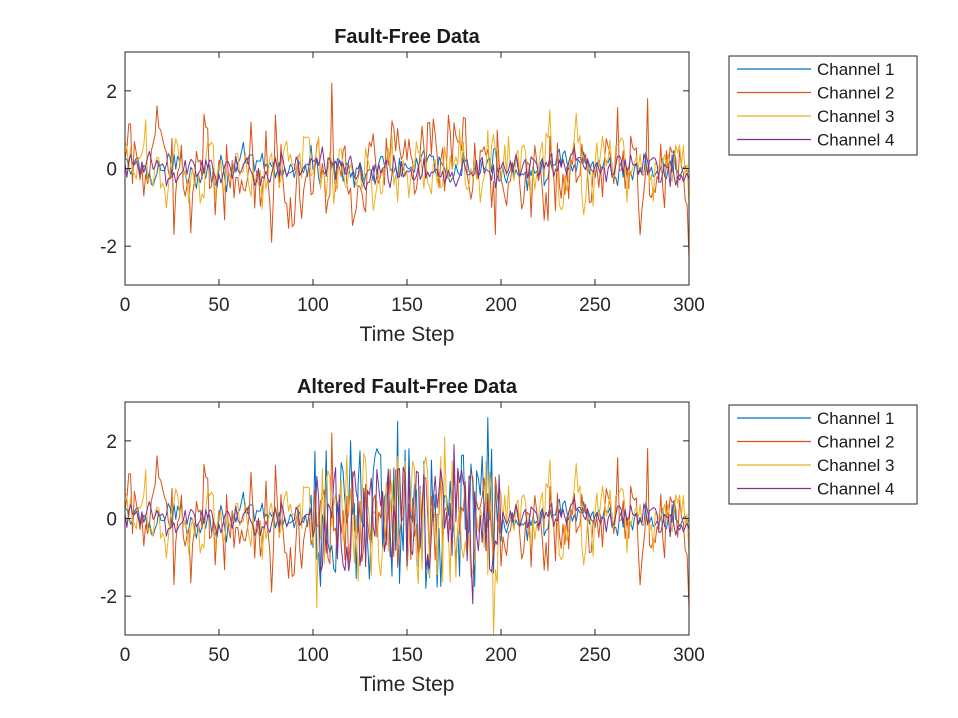 This screenshot has height=718, width=958. I want to click on series-group, so click(407, 170).